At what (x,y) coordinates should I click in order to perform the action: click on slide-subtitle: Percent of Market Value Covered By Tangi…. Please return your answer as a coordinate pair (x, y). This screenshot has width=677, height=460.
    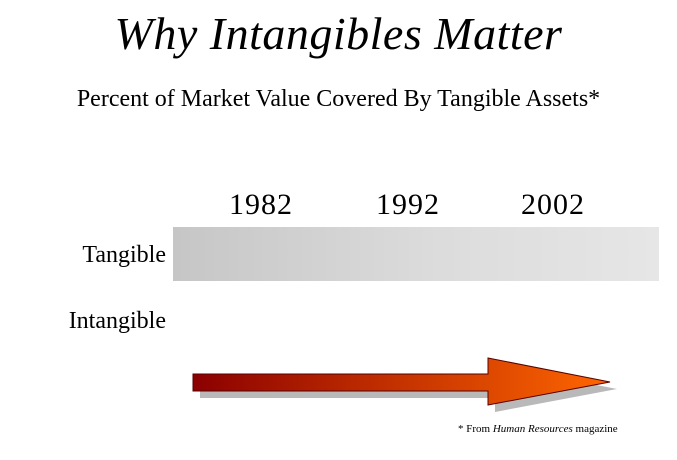
    Looking at the image, I should click on (338, 99).